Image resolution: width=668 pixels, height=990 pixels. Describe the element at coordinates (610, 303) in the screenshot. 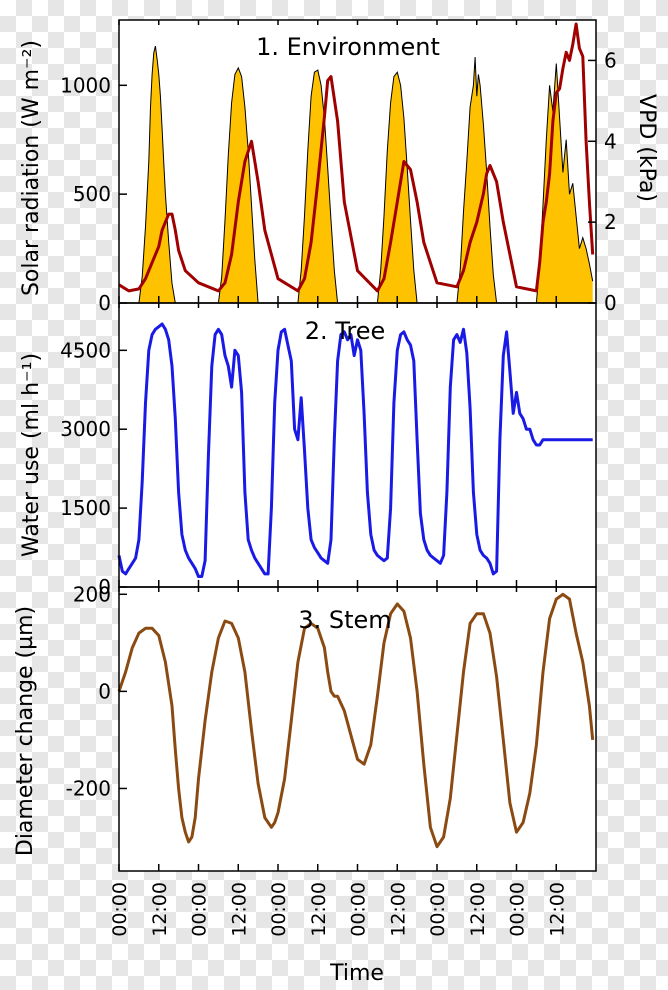

I see `y2-tick-label: 0` at that location.